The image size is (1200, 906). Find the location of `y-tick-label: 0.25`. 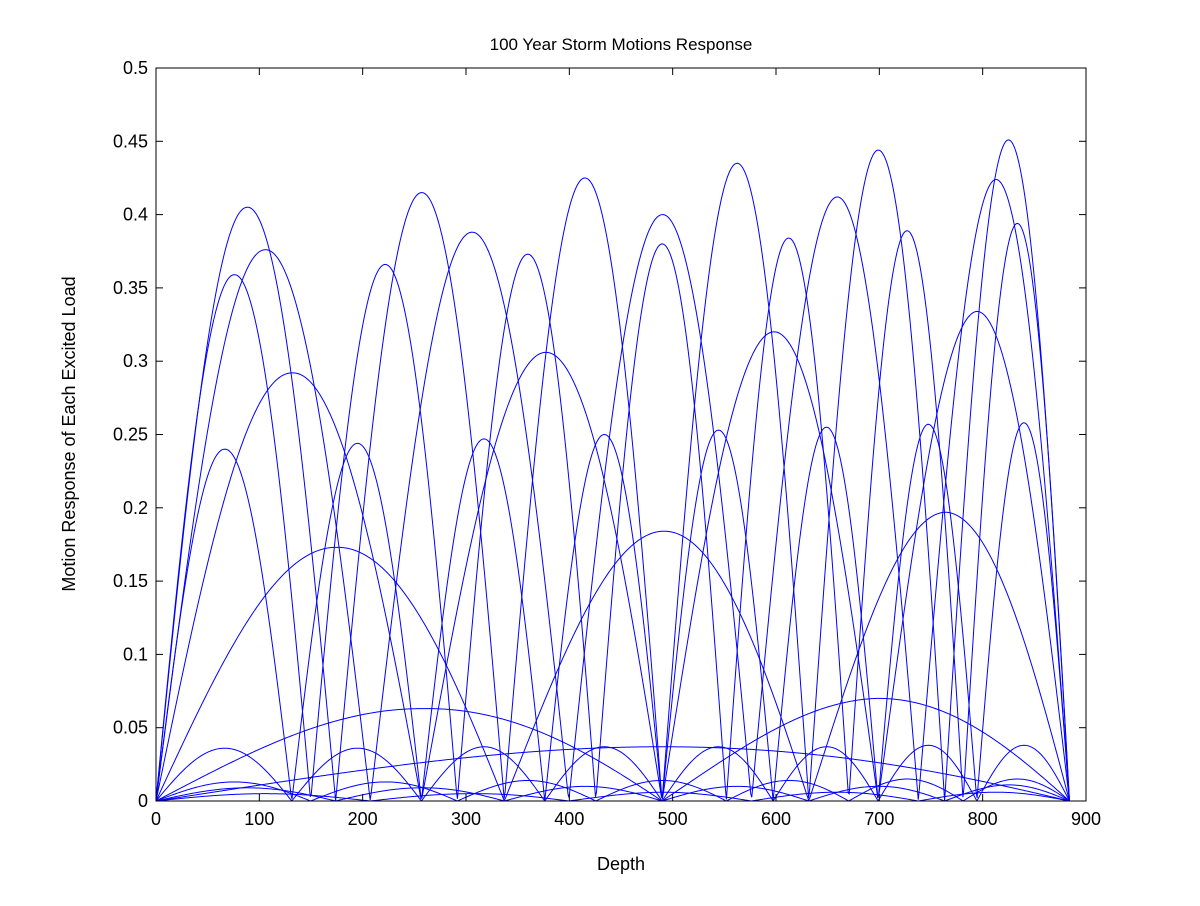

y-tick-label: 0.25 is located at coordinates (130, 435).